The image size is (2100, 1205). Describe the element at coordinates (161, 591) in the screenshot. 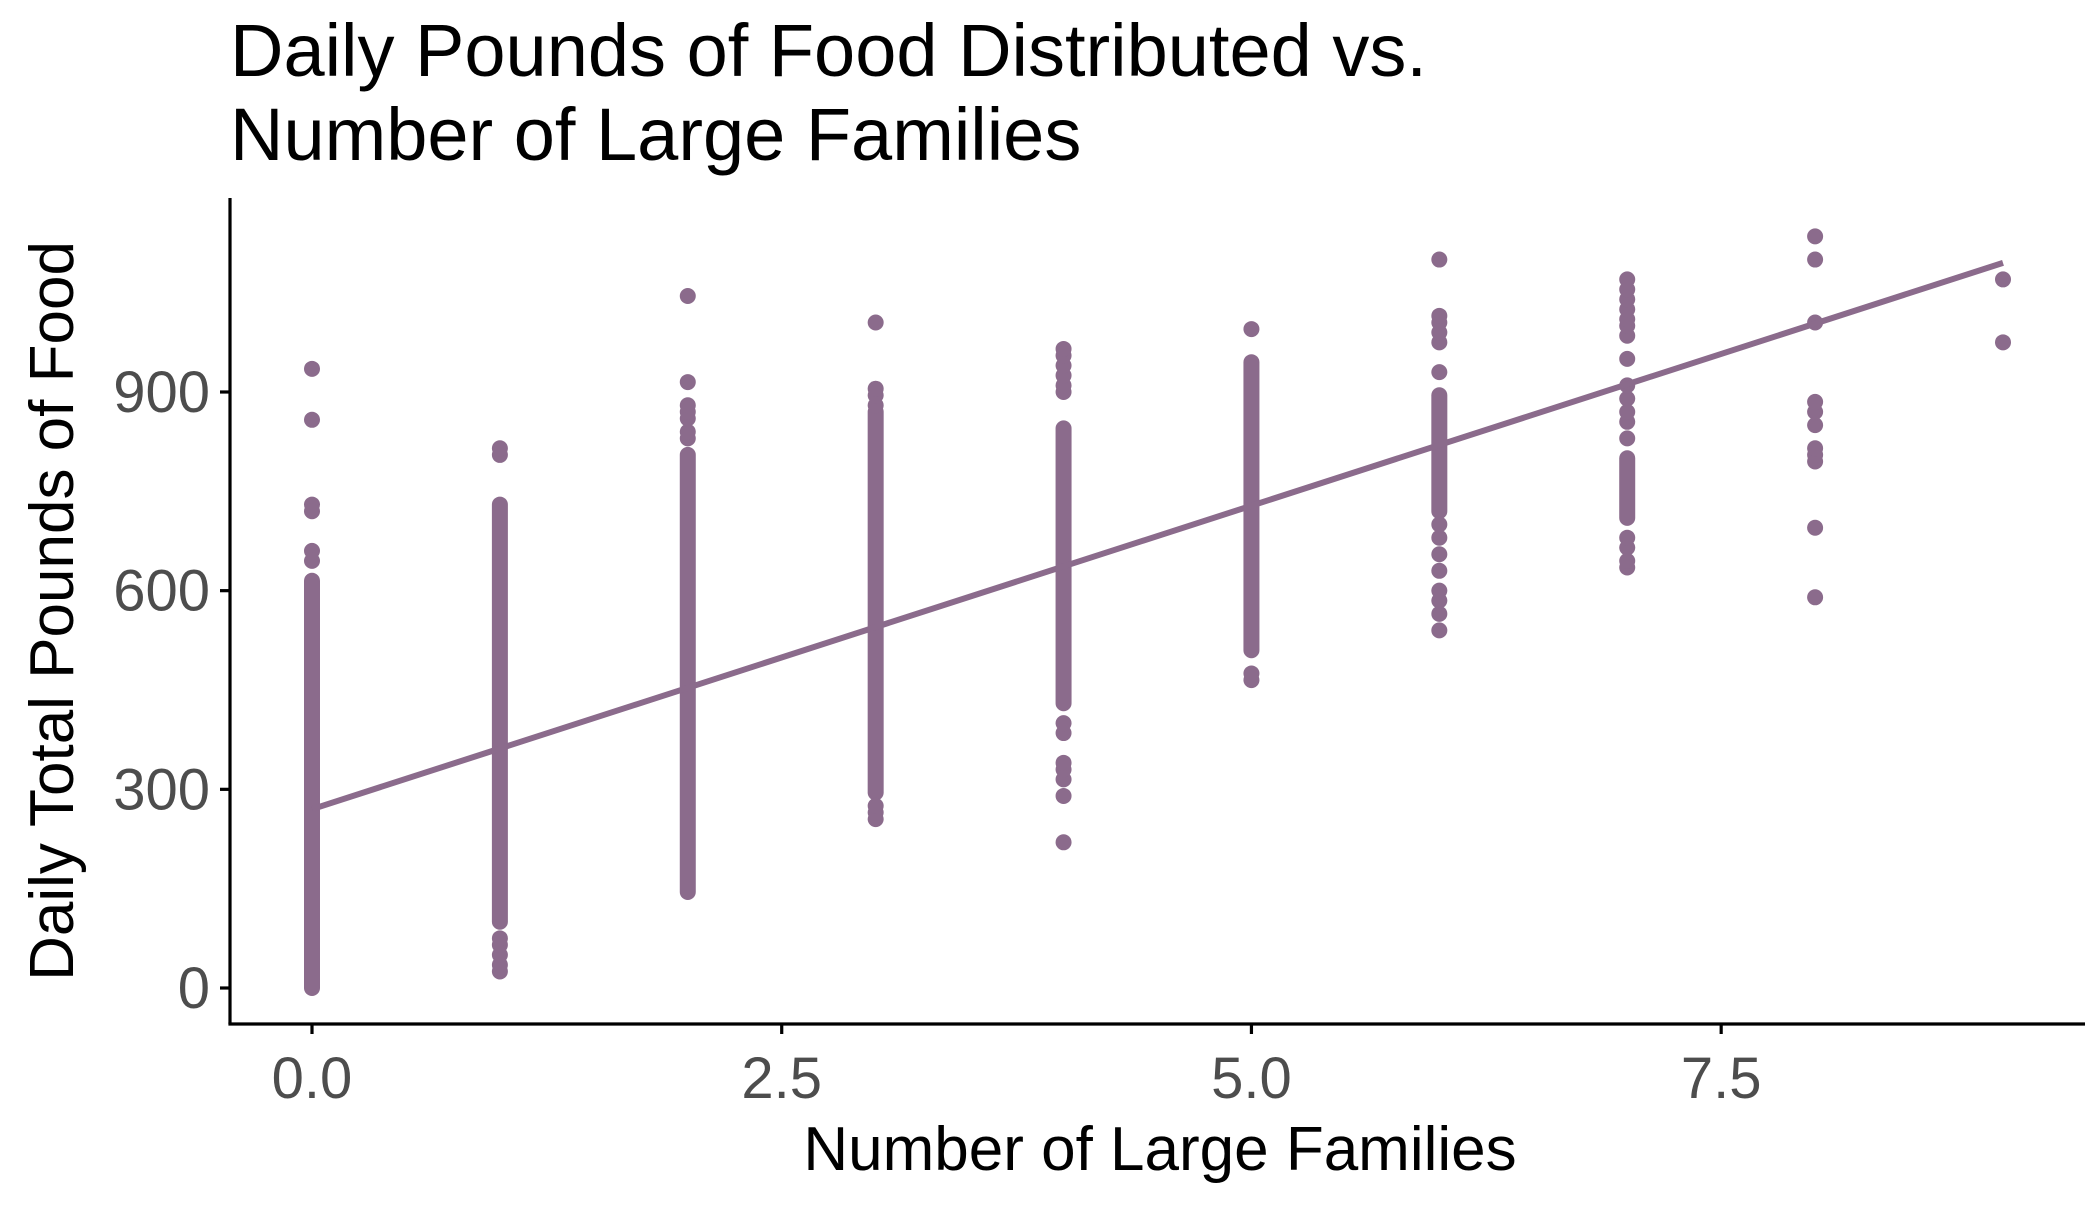

I see `y-tick-label-600: 600` at that location.